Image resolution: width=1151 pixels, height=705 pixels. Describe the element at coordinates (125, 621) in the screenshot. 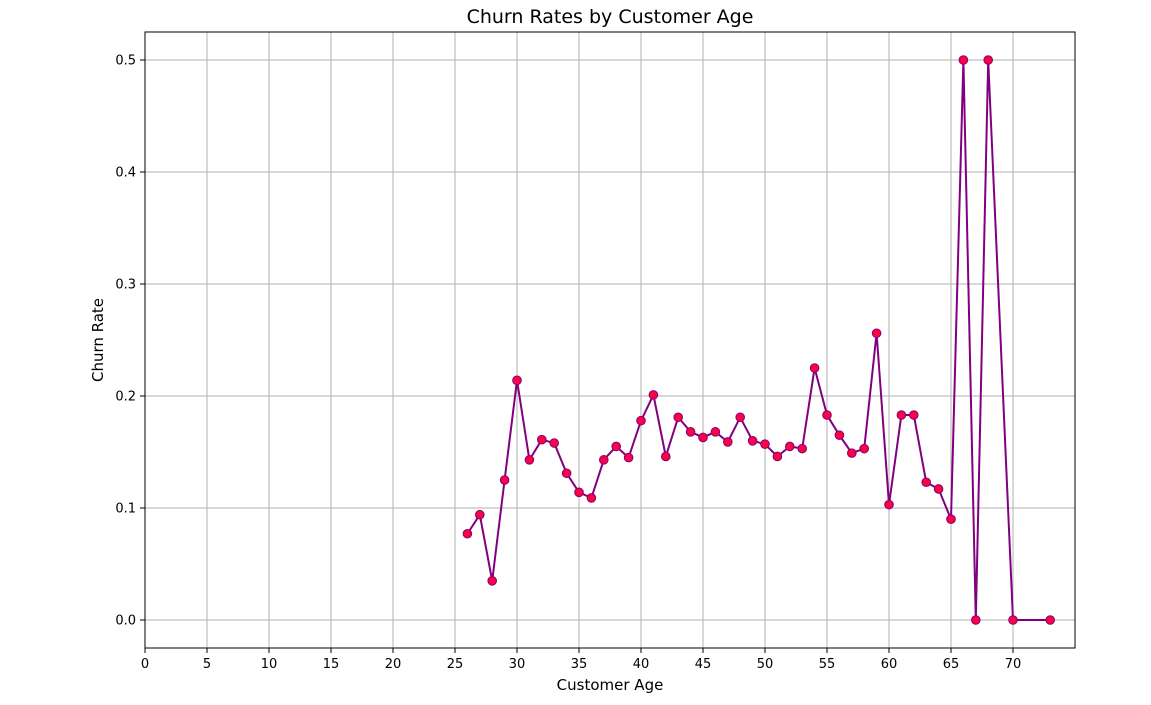

I see `y-tick-label: 0.0` at that location.